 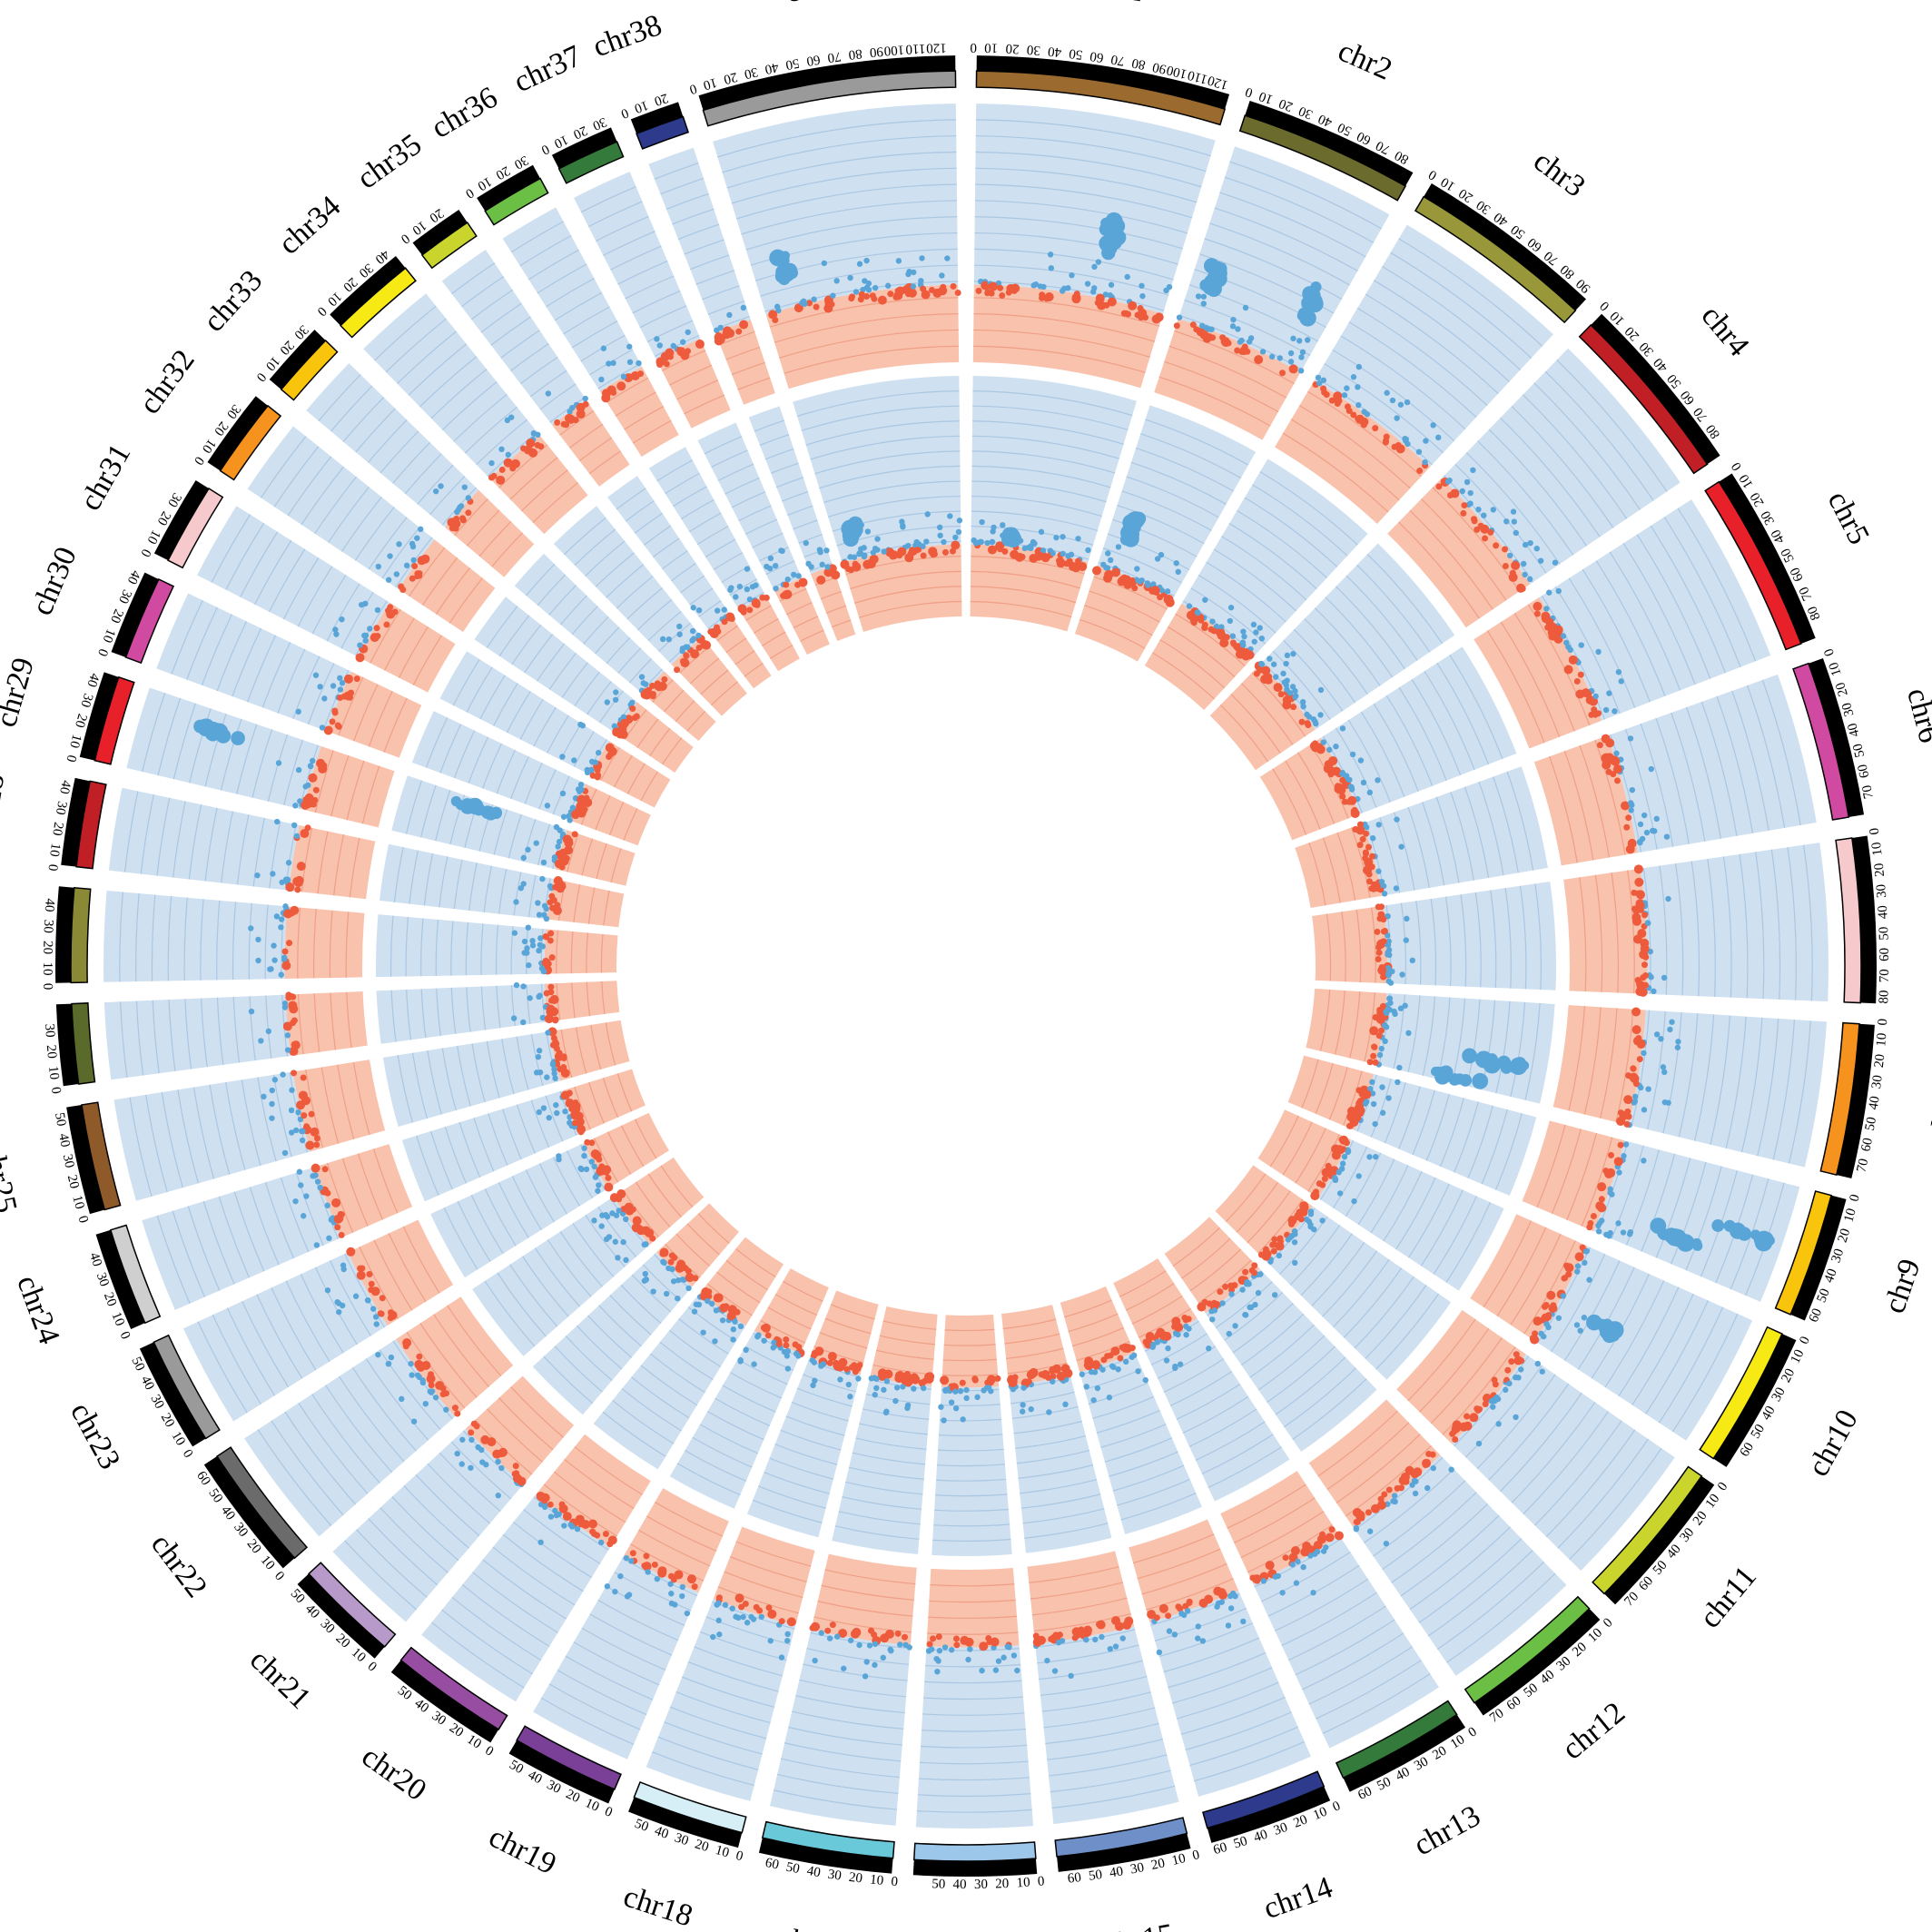 What do you see at coordinates (1199, 657) in the screenshot?
I see `track-band-low` at bounding box center [1199, 657].